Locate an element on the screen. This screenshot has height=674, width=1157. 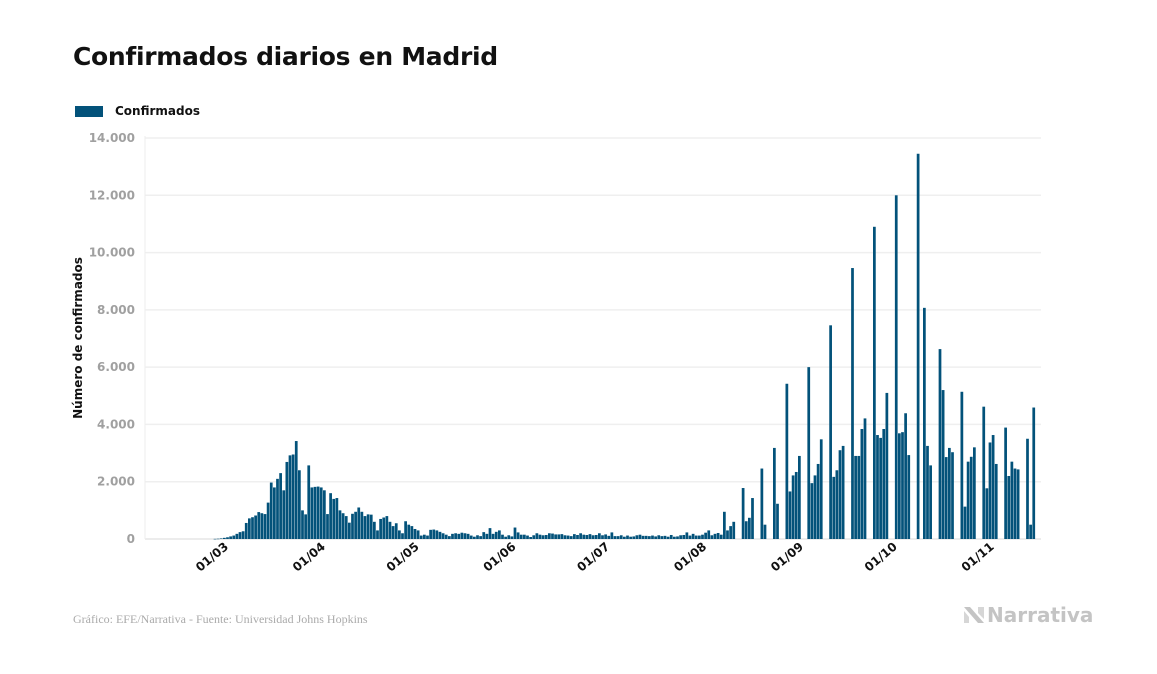
y-tick-label: 4.000 is located at coordinates (116, 424).